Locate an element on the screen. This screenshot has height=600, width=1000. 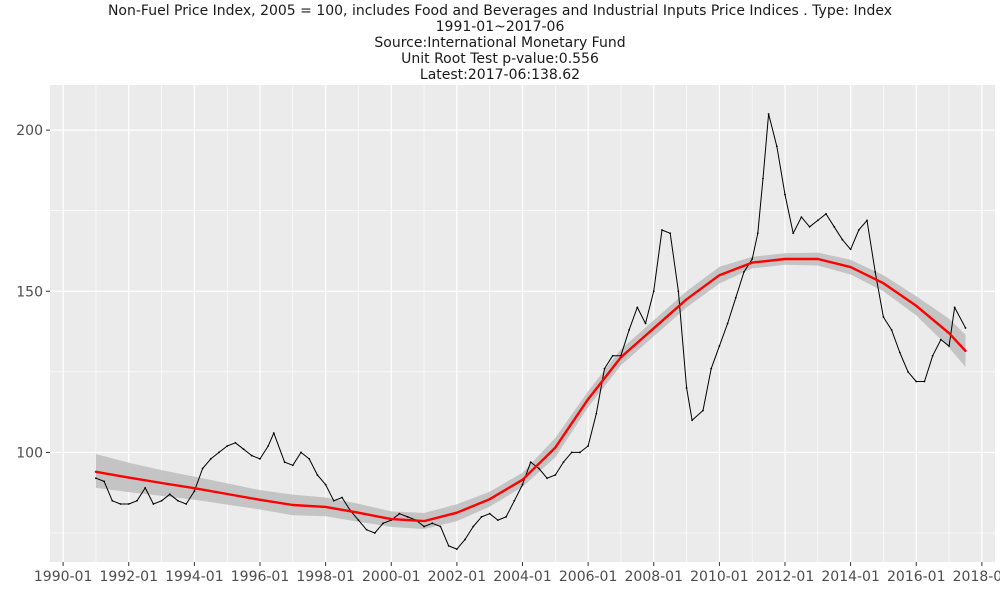
x-tick-label: 2010-01 is located at coordinates (719, 577).